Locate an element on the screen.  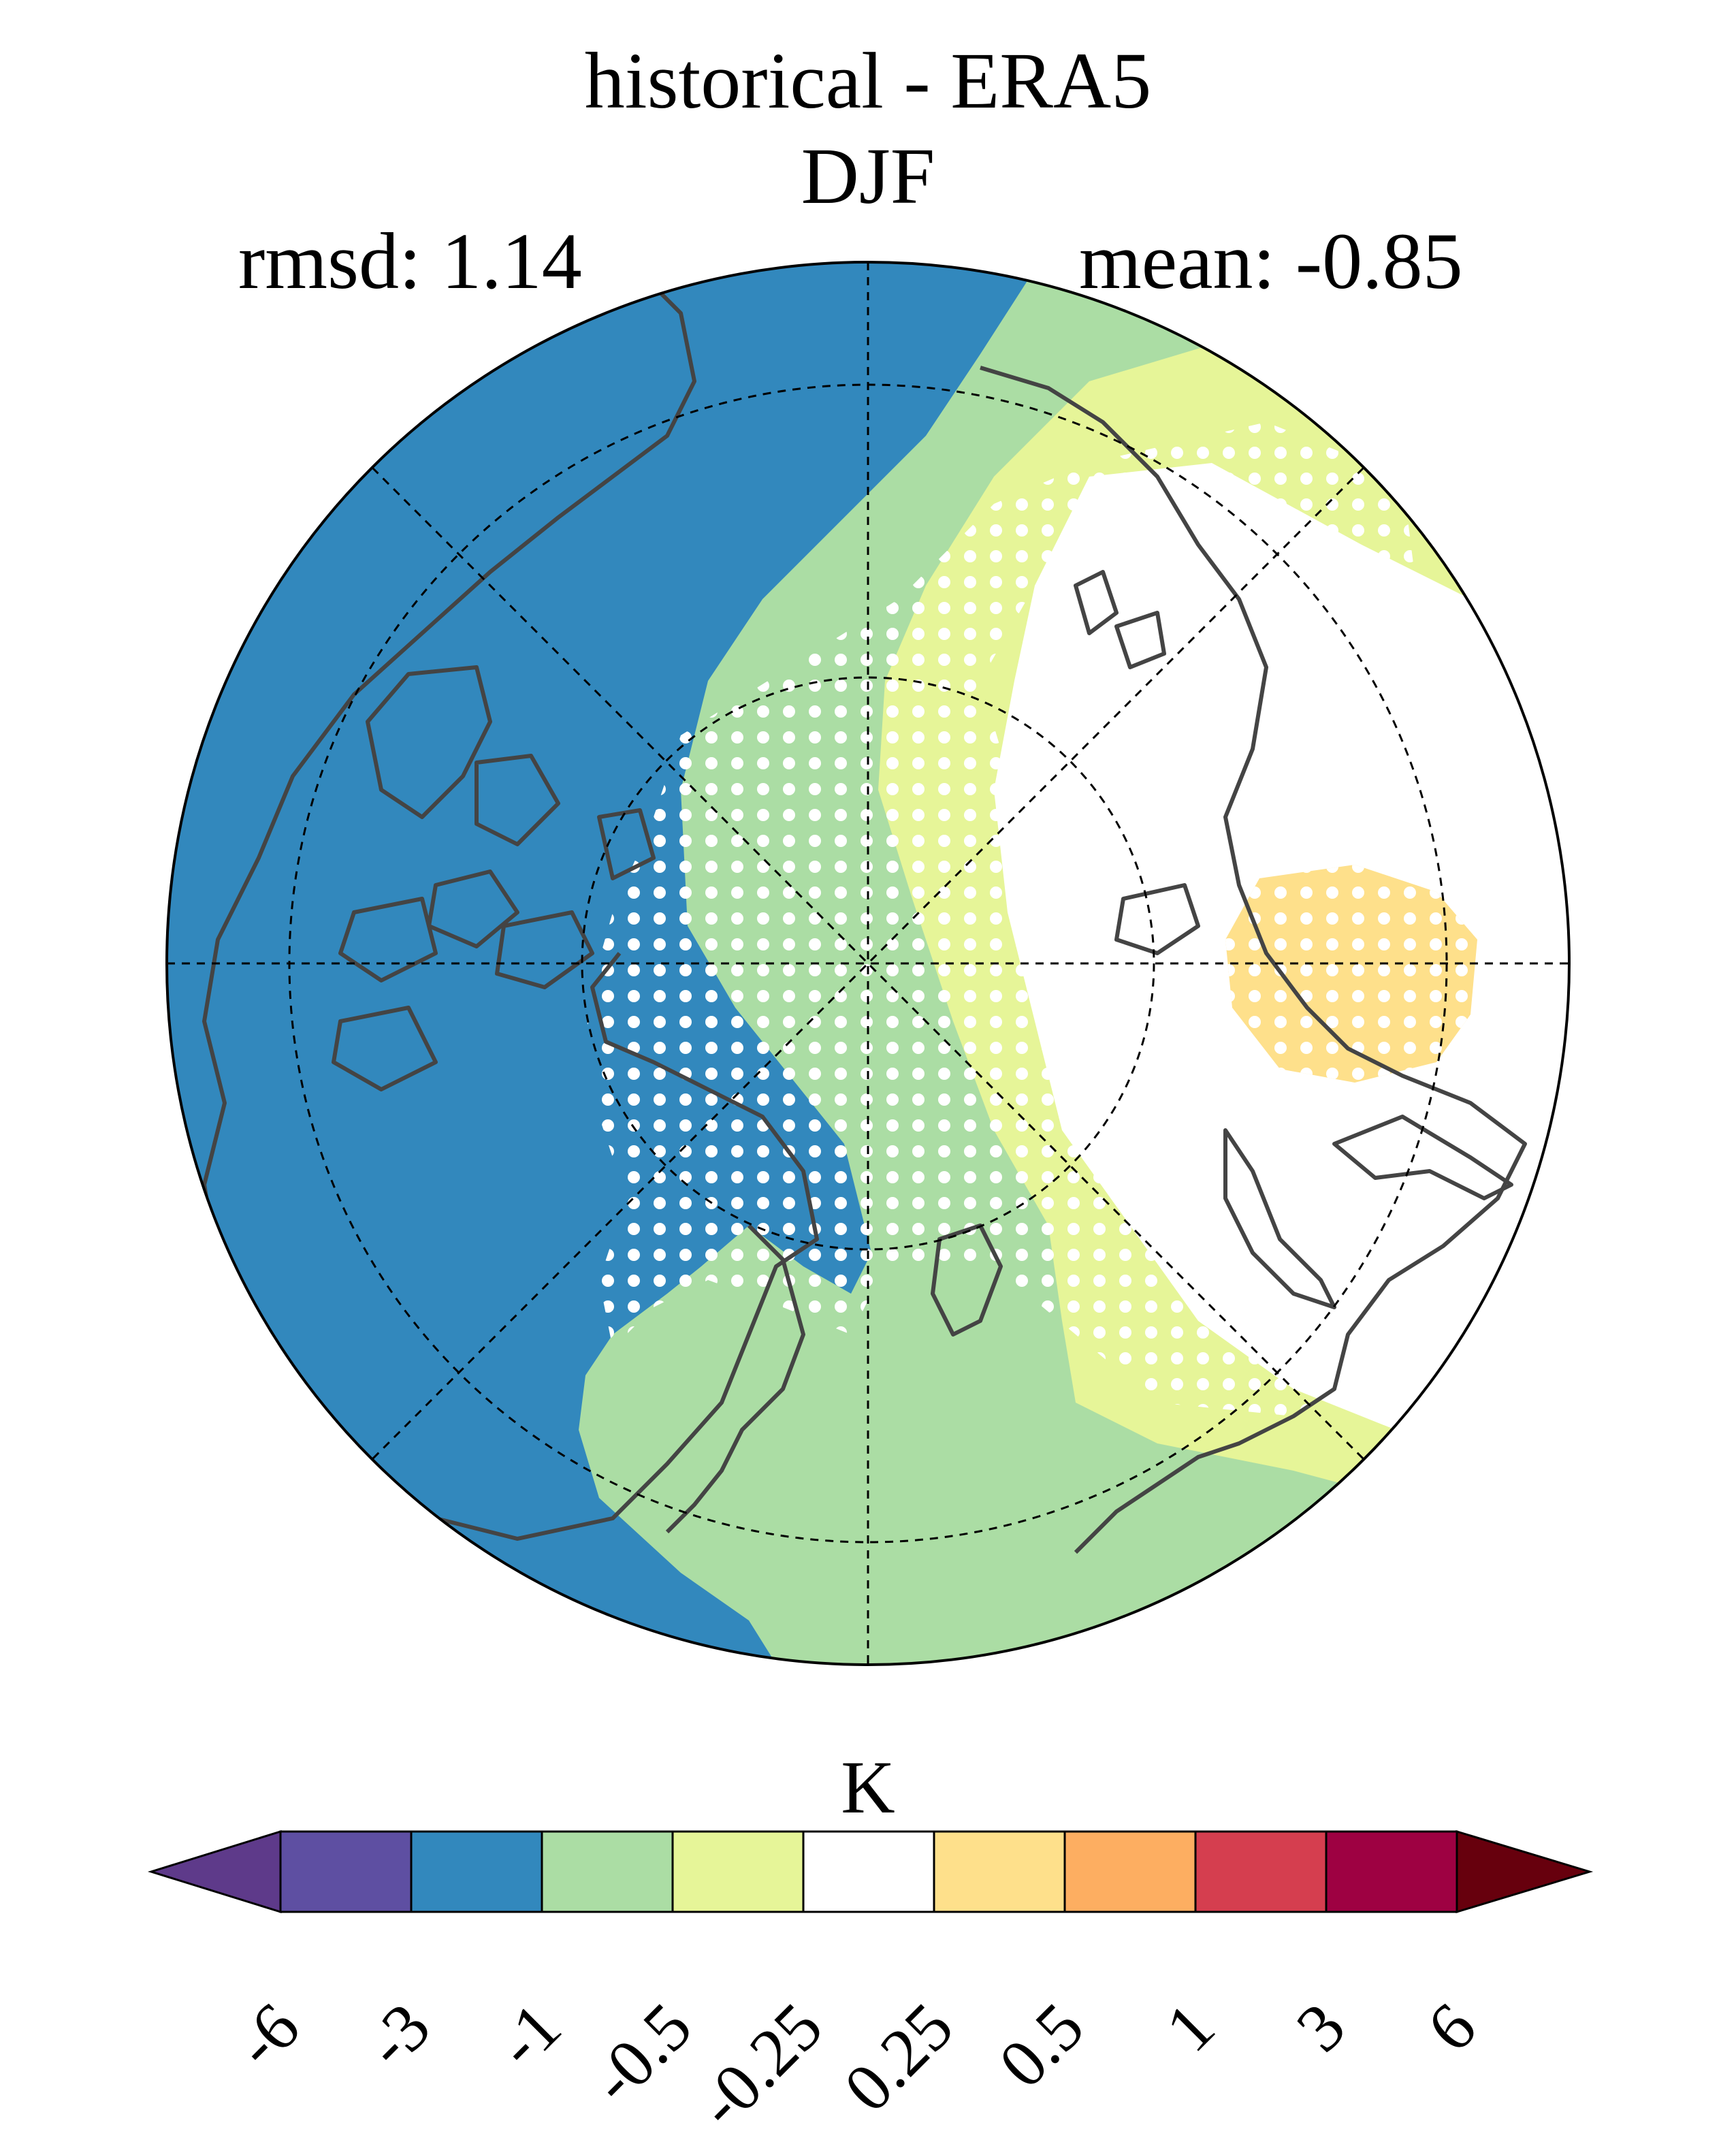
stippled-warm-region is located at coordinates (1351, 974).